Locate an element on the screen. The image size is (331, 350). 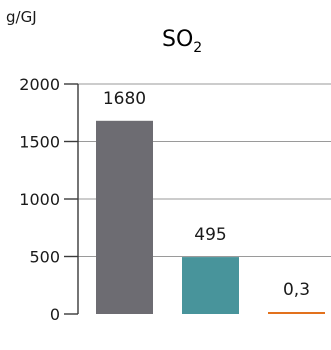
y-tick-label: 0 is located at coordinates (55, 314).